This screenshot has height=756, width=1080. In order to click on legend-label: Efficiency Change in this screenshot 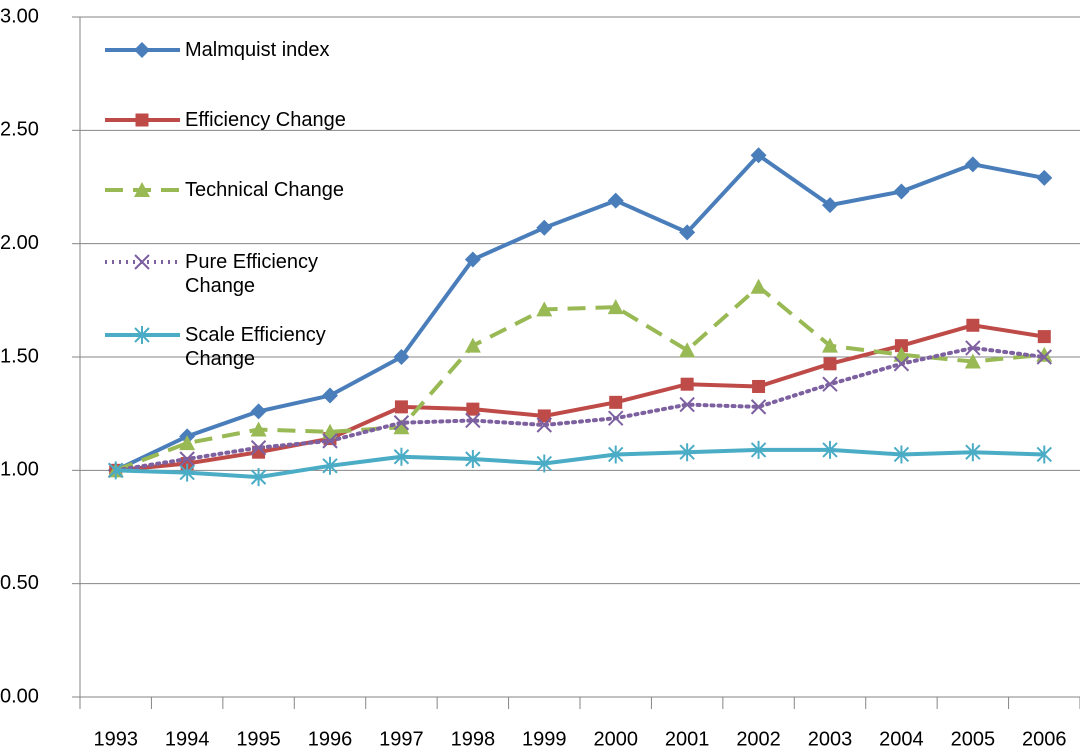, I will do `click(265, 120)`.